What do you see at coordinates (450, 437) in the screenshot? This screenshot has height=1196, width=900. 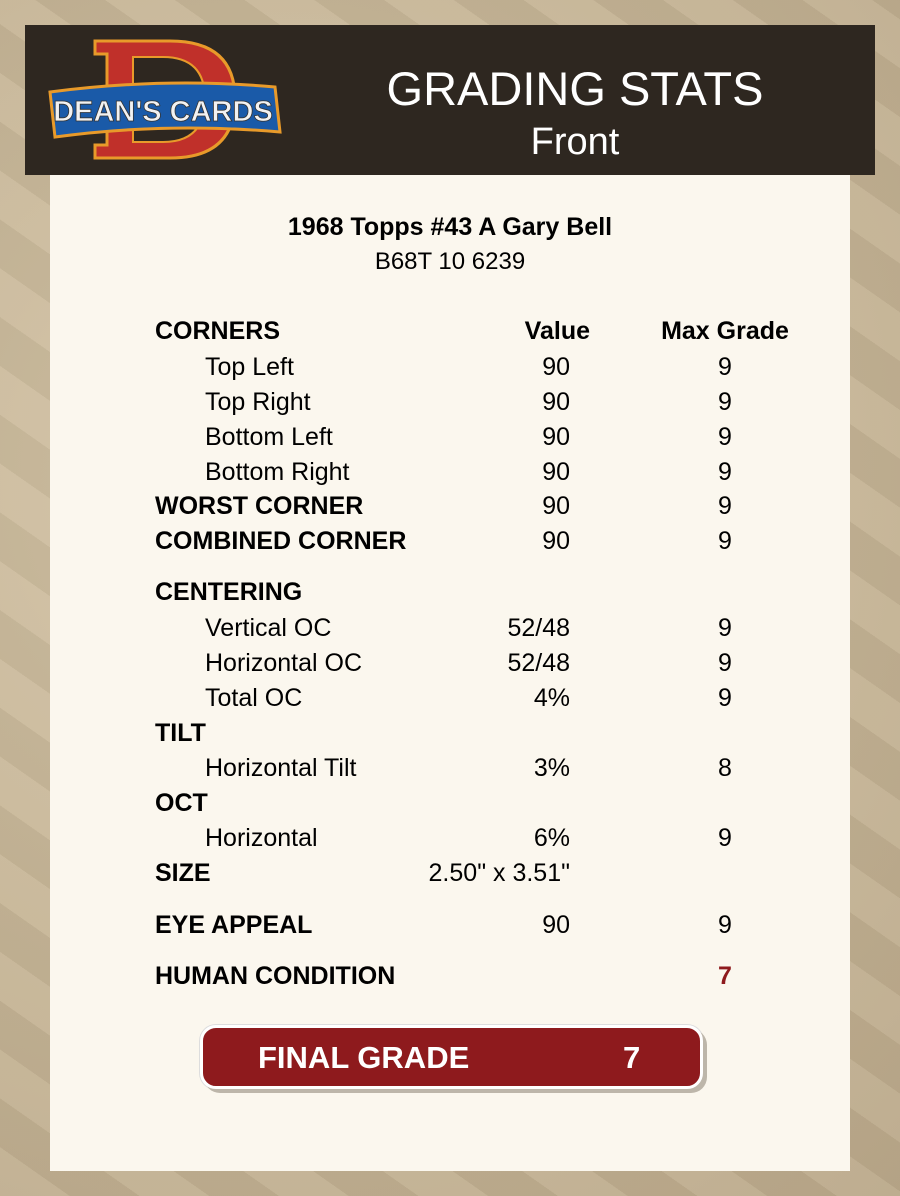 I see `stat-row: Bottom Left 90 9` at bounding box center [450, 437].